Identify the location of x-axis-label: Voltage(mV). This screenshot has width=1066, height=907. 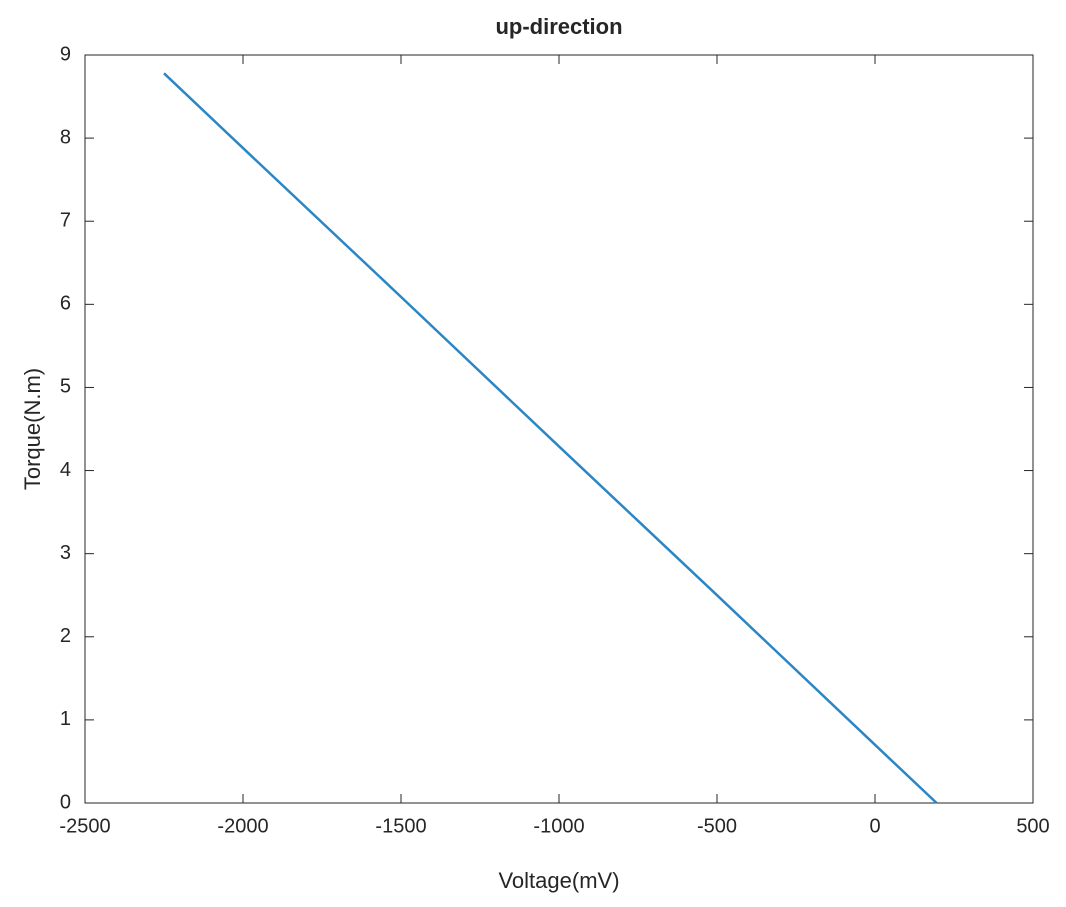
(558, 880).